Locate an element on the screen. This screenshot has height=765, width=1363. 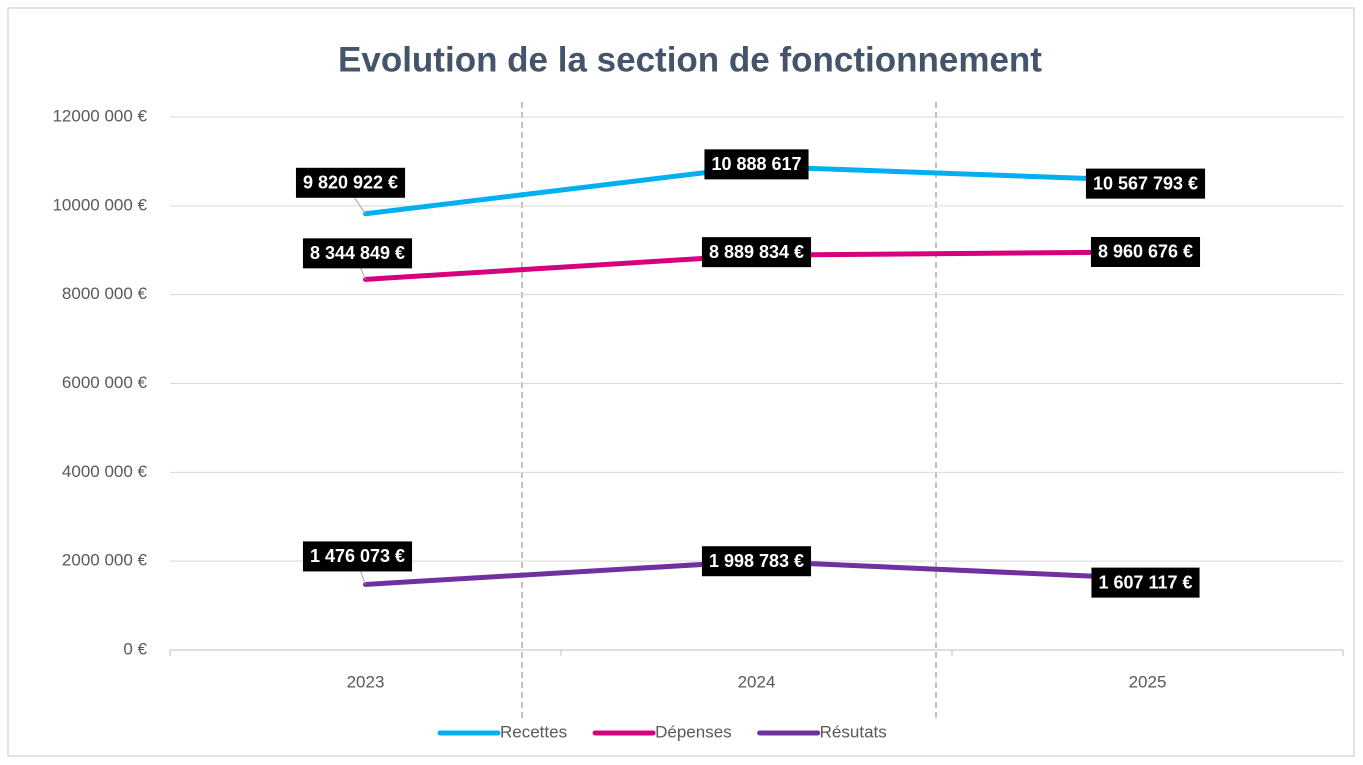
data-label-text: 8 889 834 € is located at coordinates (756, 252).